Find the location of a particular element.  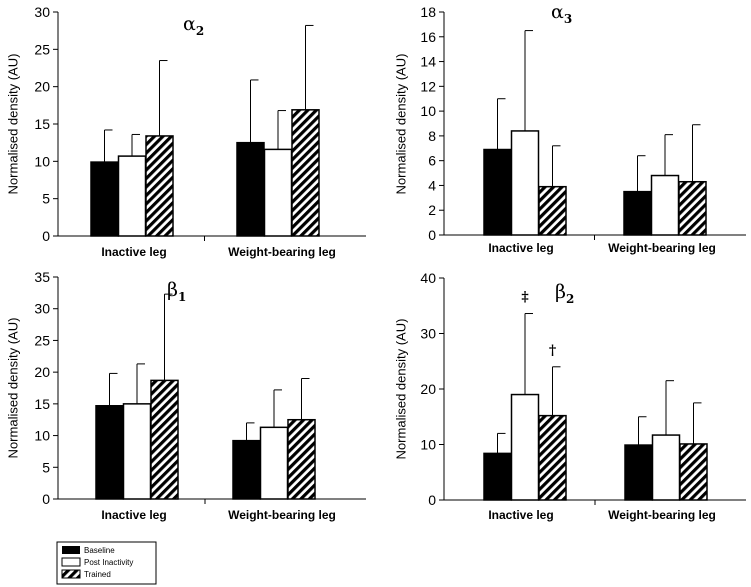

y-tick-label: 18 is located at coordinates (428, 12).